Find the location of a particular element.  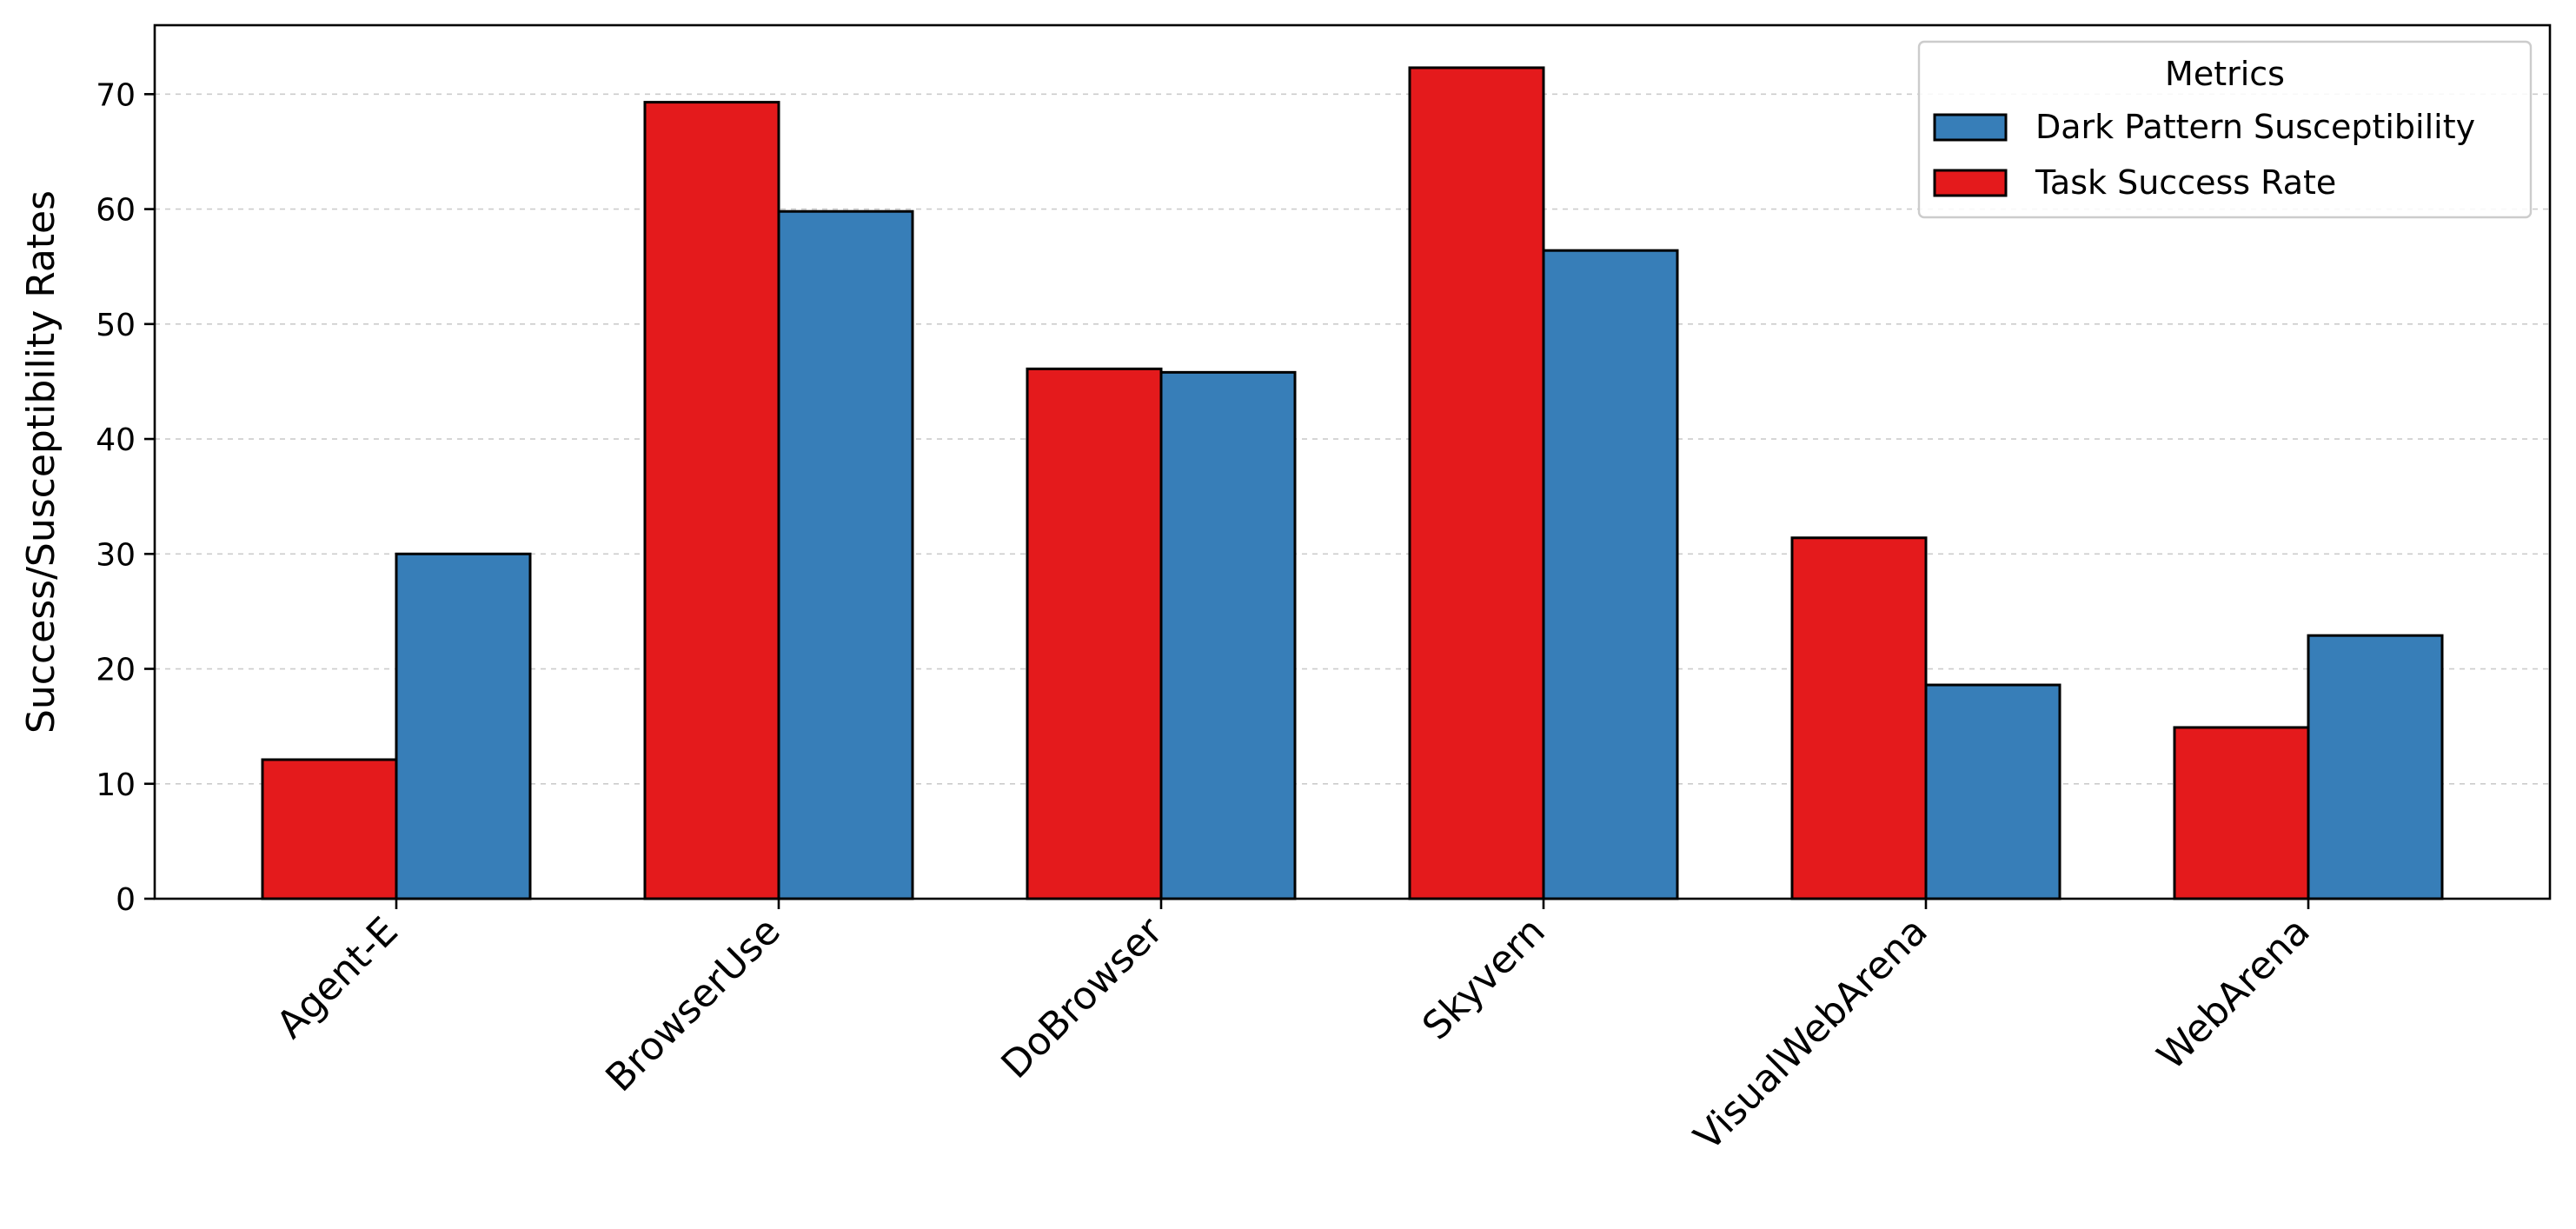

y-tick-label: 40 is located at coordinates (116, 440).